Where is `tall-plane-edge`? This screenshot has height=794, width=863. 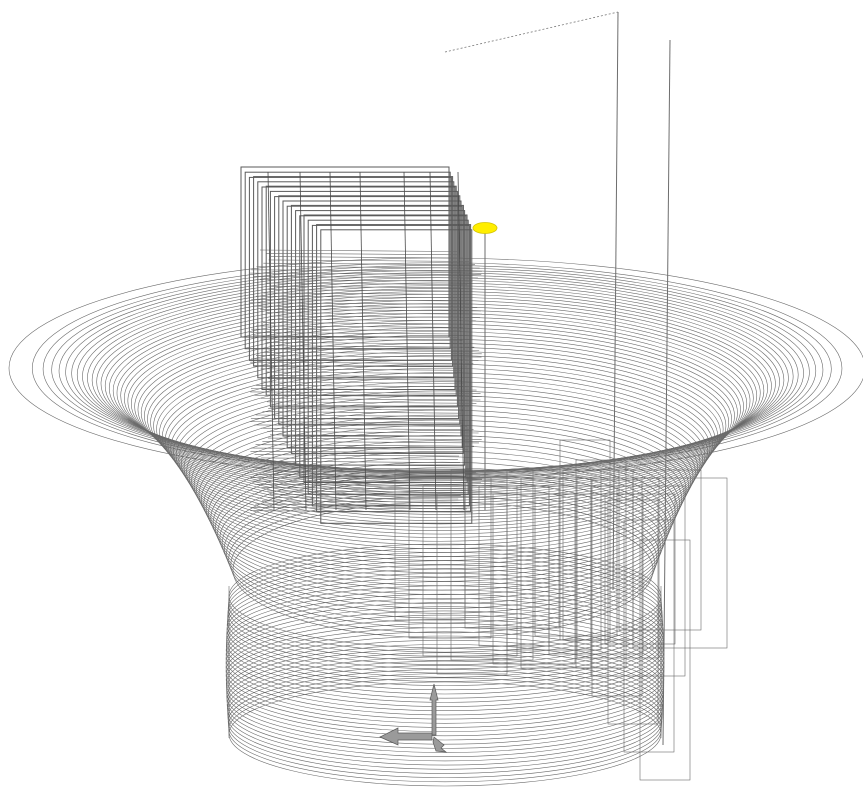
tall-plane-edge is located at coordinates (615, 301).